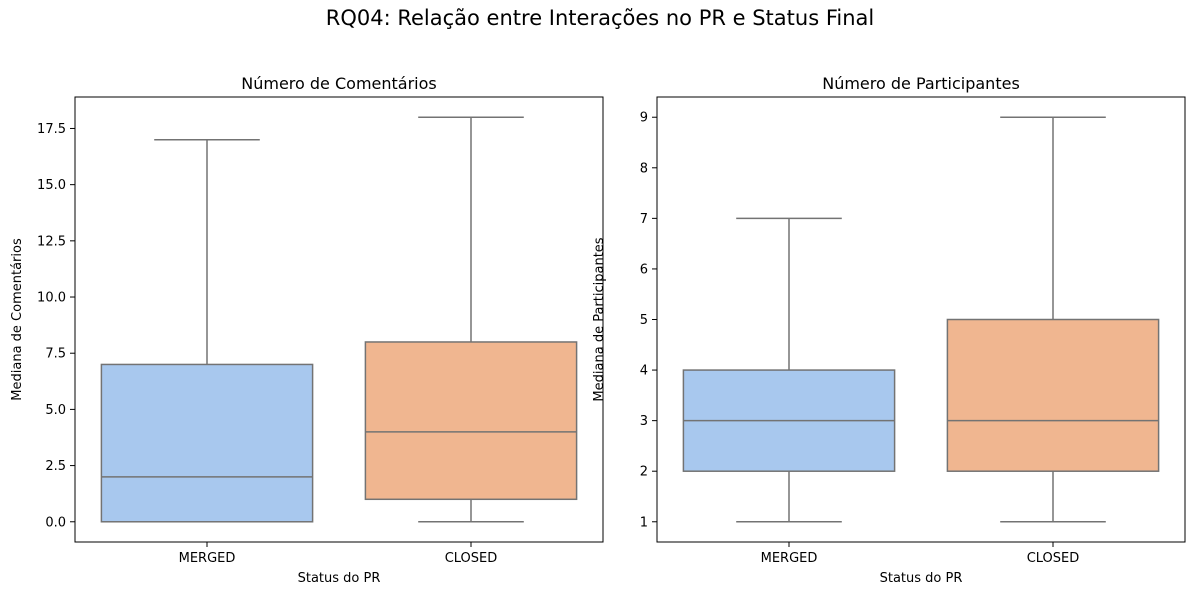 This screenshot has height=600, width=1200. I want to click on y-axis-label: Mediana de Participantes, so click(599, 319).